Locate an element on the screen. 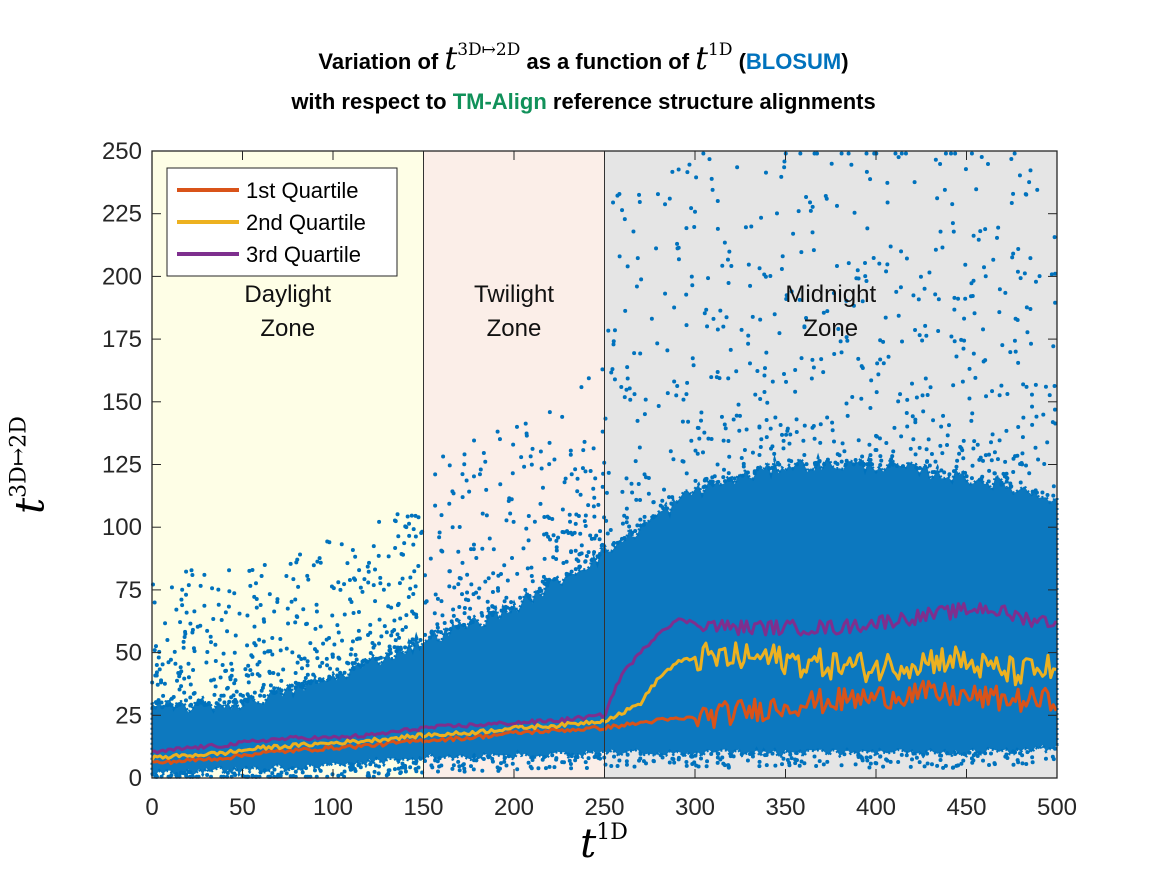 The width and height of the screenshot is (1167, 875). x-tick-label: 500 is located at coordinates (1057, 807).